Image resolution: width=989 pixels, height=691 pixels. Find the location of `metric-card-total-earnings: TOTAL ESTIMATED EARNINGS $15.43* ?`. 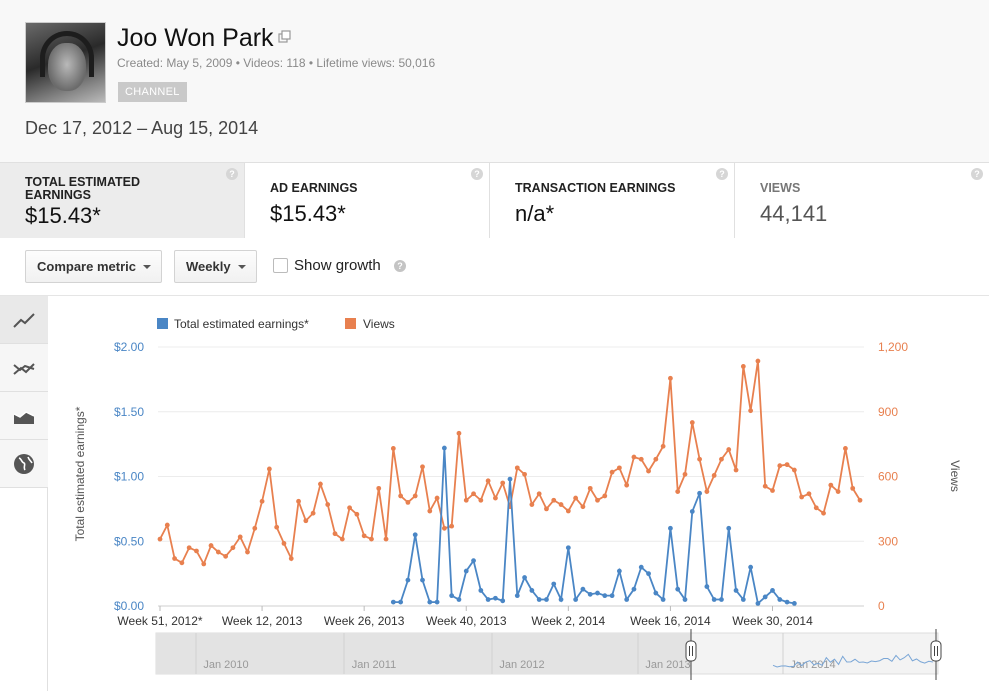

metric-card-total-earnings: TOTAL ESTIMATED EARNINGS $15.43* ? is located at coordinates (122, 200).